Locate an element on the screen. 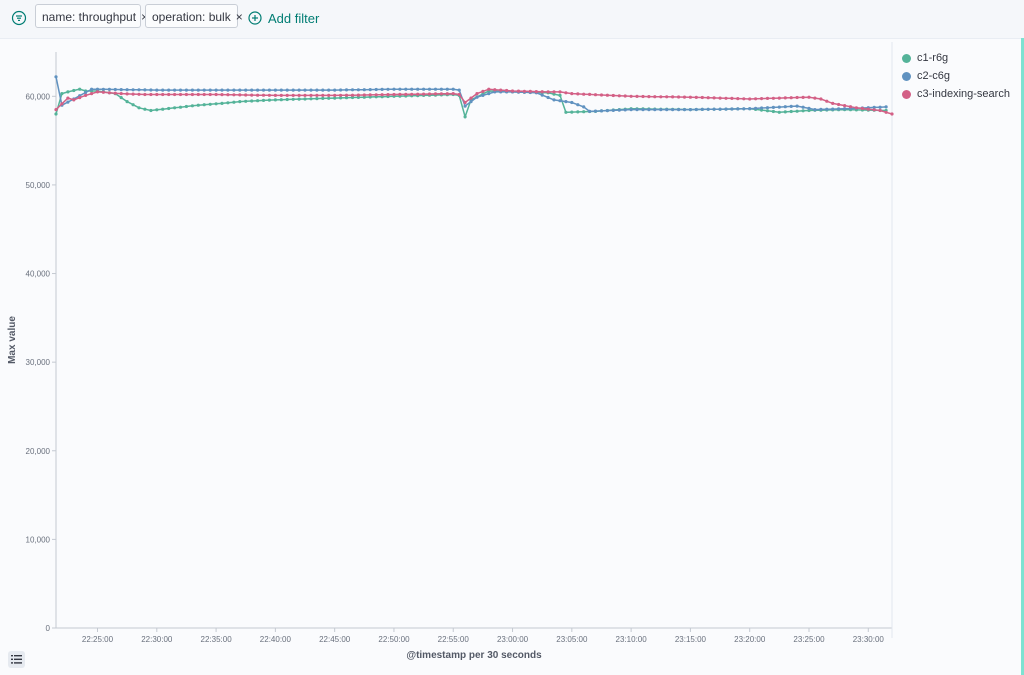 The image size is (1024, 675). y-tick-label: 10,000 is located at coordinates (38, 539).